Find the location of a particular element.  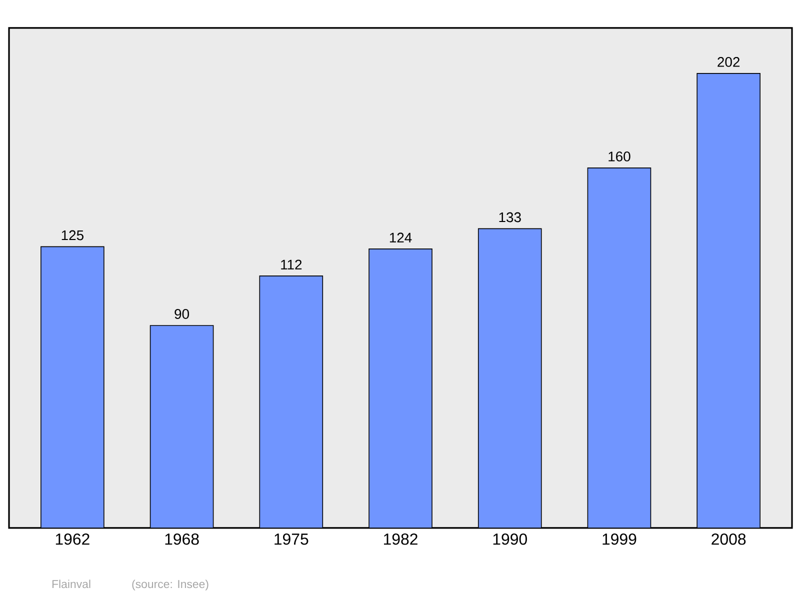

text: Flainval is located at coordinates (71, 584).